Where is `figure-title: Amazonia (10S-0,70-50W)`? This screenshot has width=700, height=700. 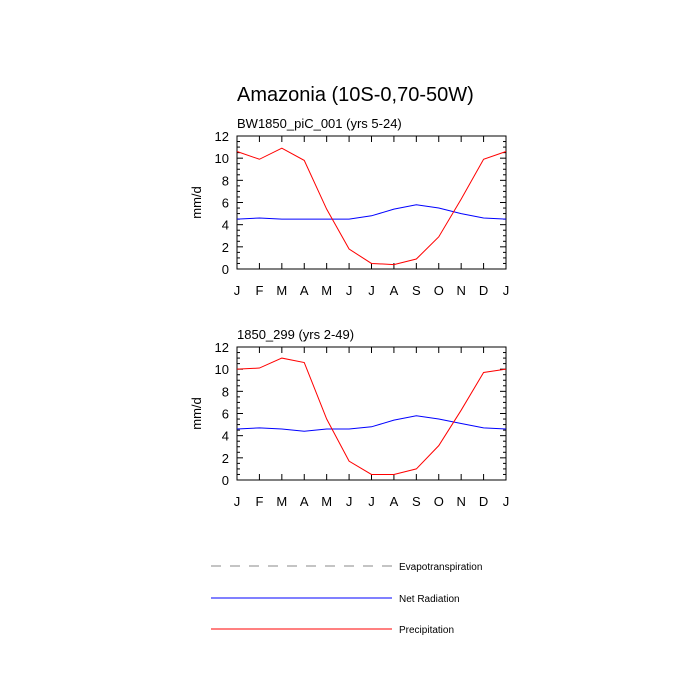 figure-title: Amazonia (10S-0,70-50W) is located at coordinates (355, 95).